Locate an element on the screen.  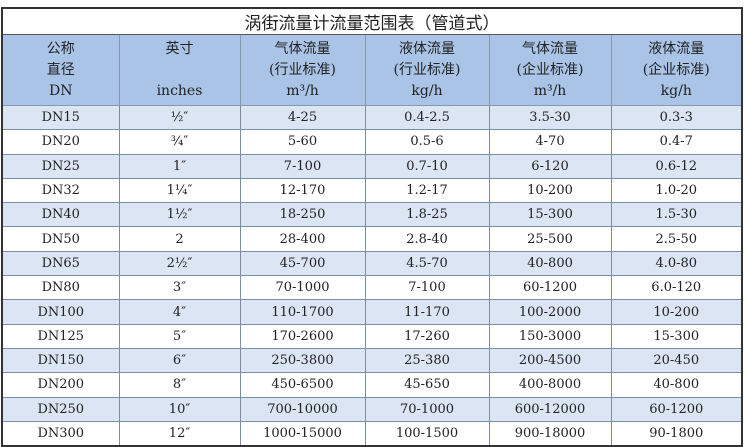
table-cell: 700-10000 is located at coordinates (302, 409).